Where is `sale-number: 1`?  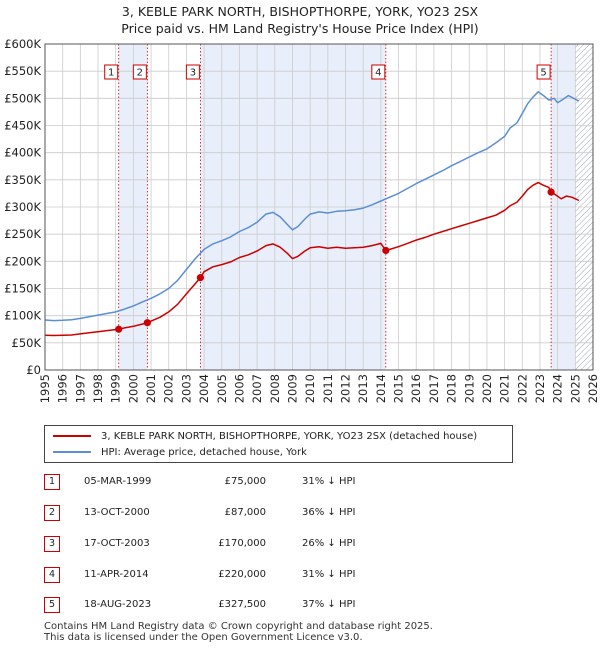 sale-number: 1 is located at coordinates (52, 482).